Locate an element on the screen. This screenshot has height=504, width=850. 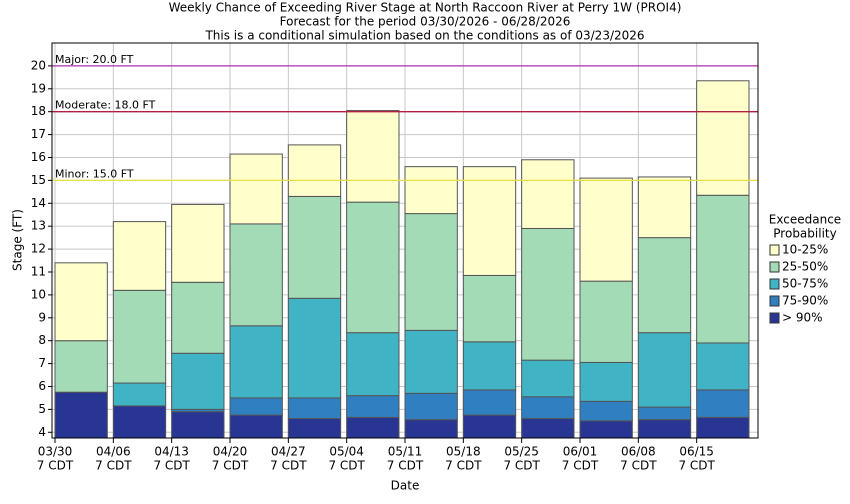
y-tick-label: 13 is located at coordinates (38, 226).